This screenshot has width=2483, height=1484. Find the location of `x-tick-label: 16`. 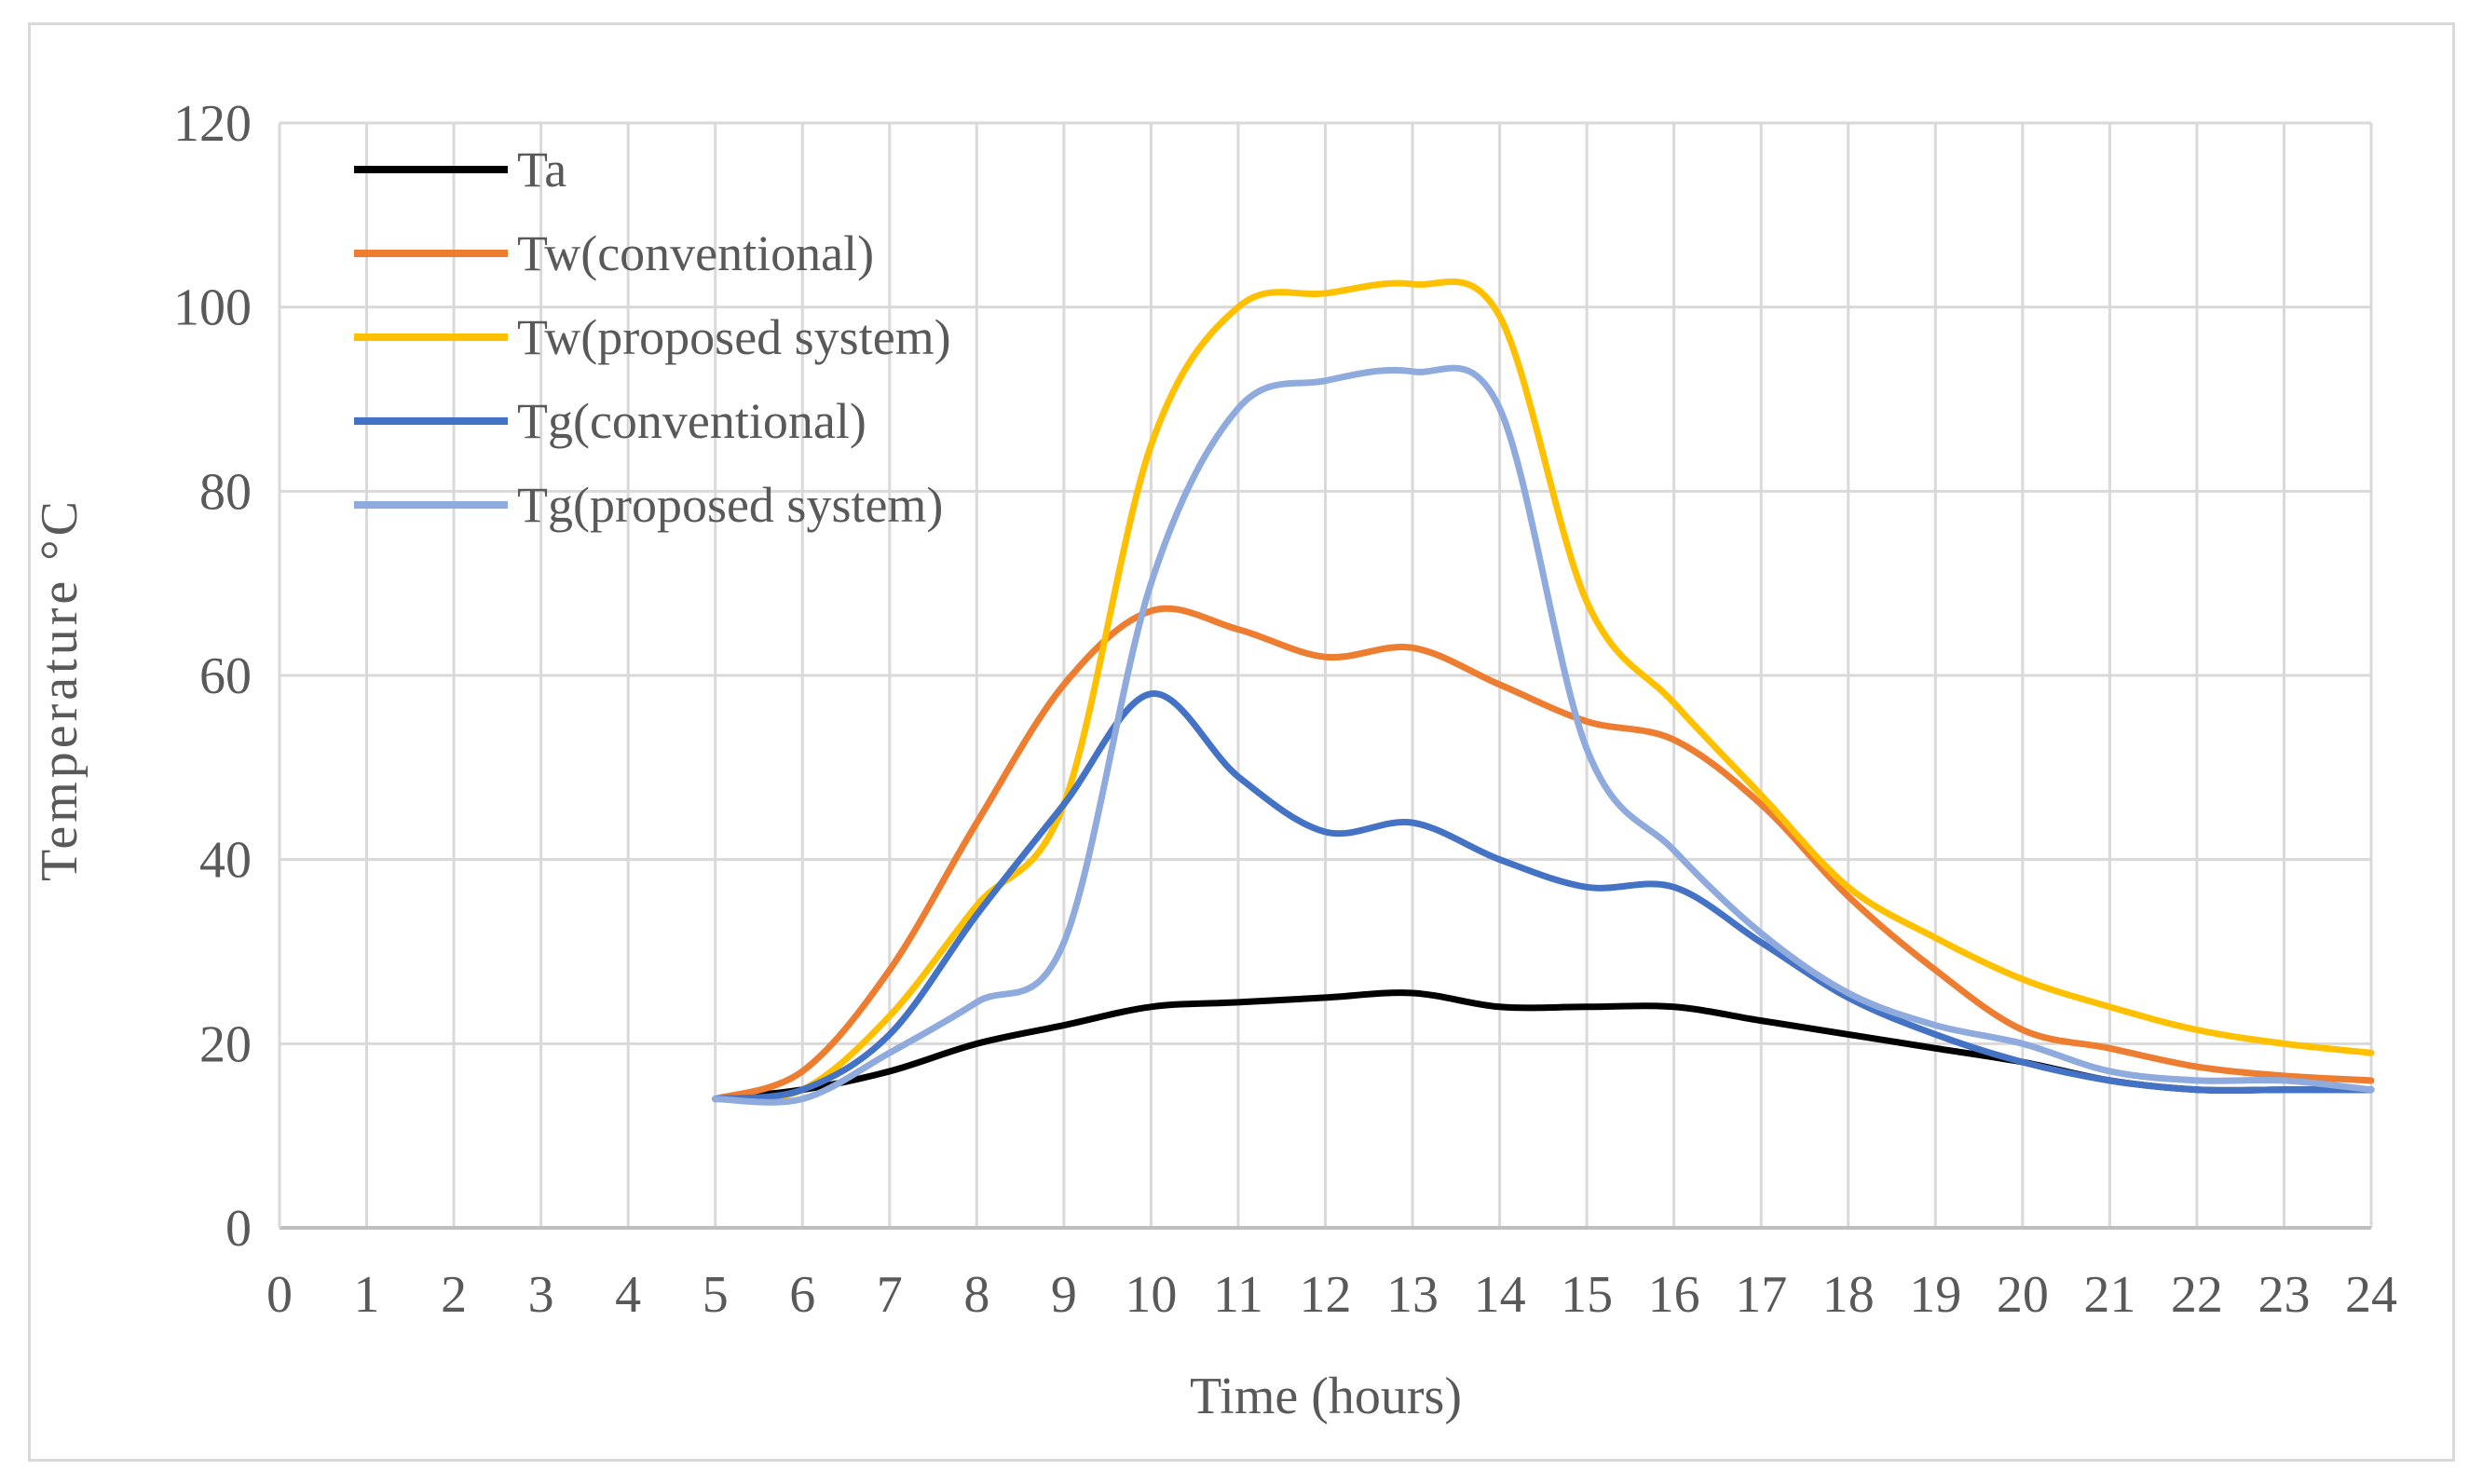

x-tick-label: 16 is located at coordinates (1674, 1295).